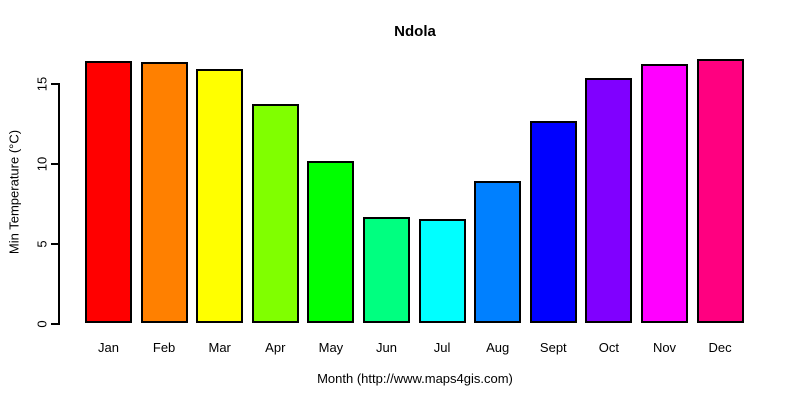 This screenshot has height=400, width=800. What do you see at coordinates (442, 271) in the screenshot?
I see `bar-jul` at bounding box center [442, 271].